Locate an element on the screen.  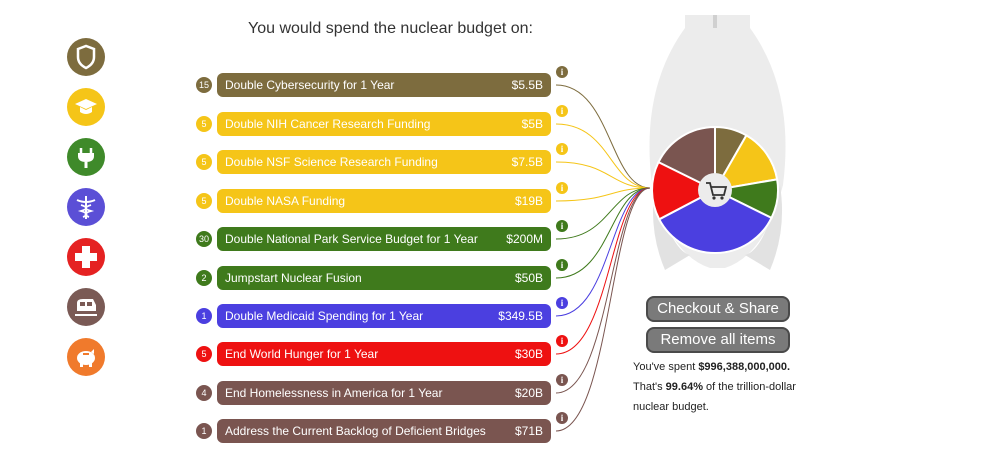
remove-all-button: Remove all items is located at coordinates (718, 340).